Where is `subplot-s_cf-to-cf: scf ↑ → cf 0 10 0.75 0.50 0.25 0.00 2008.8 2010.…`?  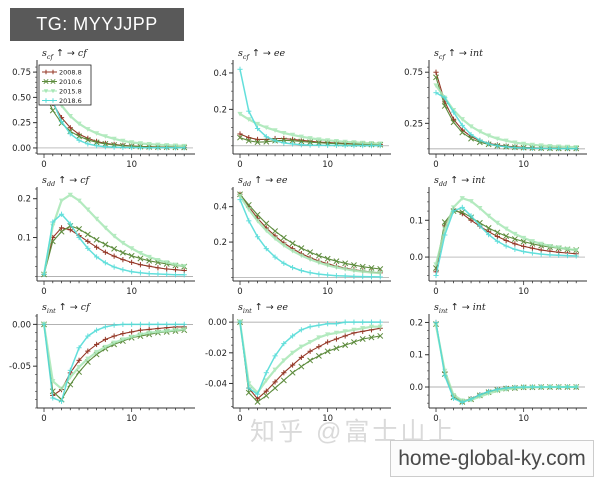 subplot-s_cf-to-cf: scf ↑ → cf 0 10 0.75 0.50 0.25 0.00 2008.8 2010.… is located at coordinates (104, 109).